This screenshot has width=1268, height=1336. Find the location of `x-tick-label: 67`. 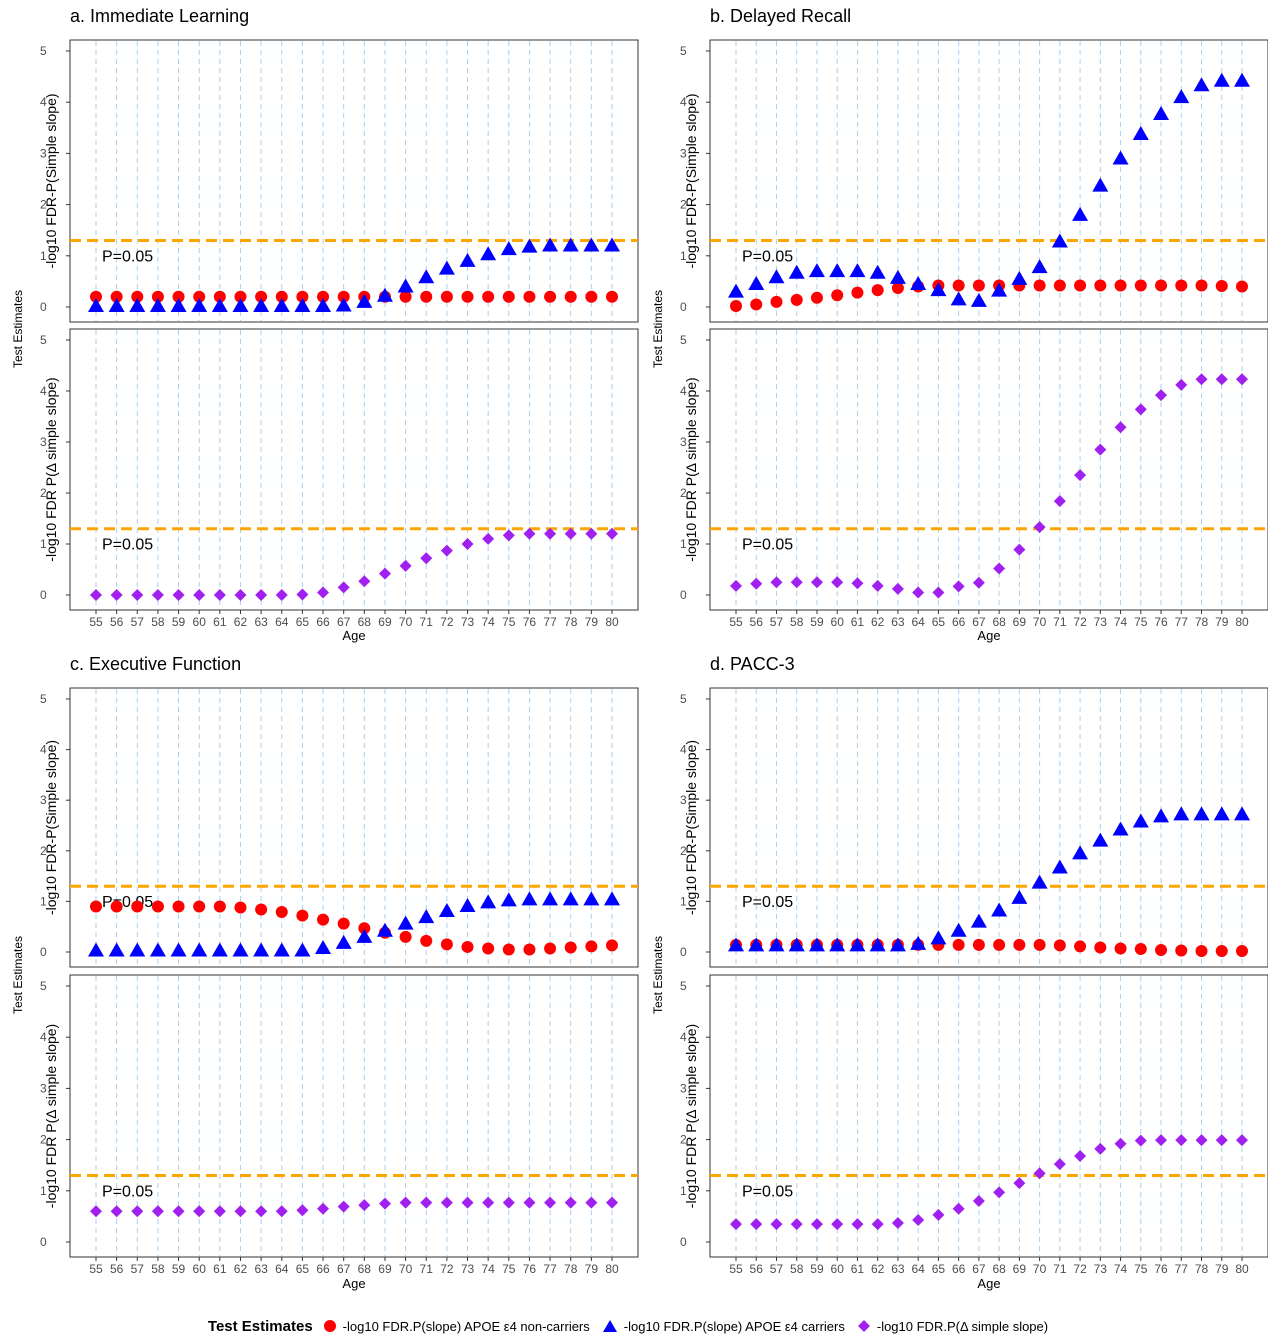

x-tick-label: 67 is located at coordinates (979, 622).